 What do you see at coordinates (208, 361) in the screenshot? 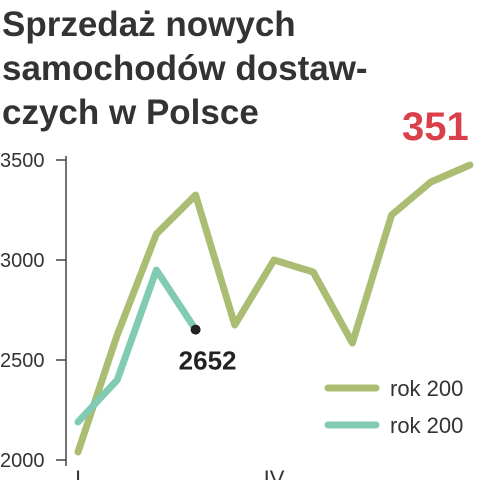
I see `data-label: 2652` at bounding box center [208, 361].